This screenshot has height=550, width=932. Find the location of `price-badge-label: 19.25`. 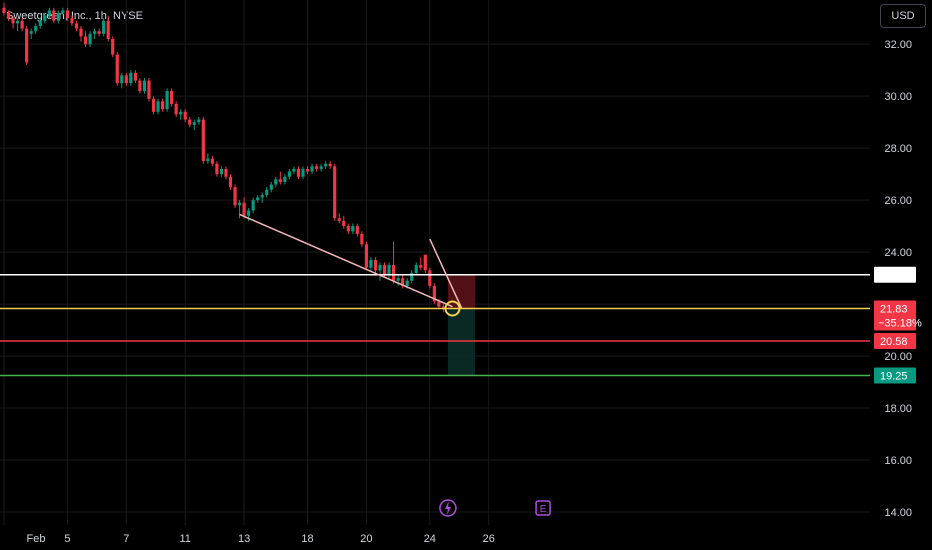

price-badge-label: 19.25 is located at coordinates (894, 377).